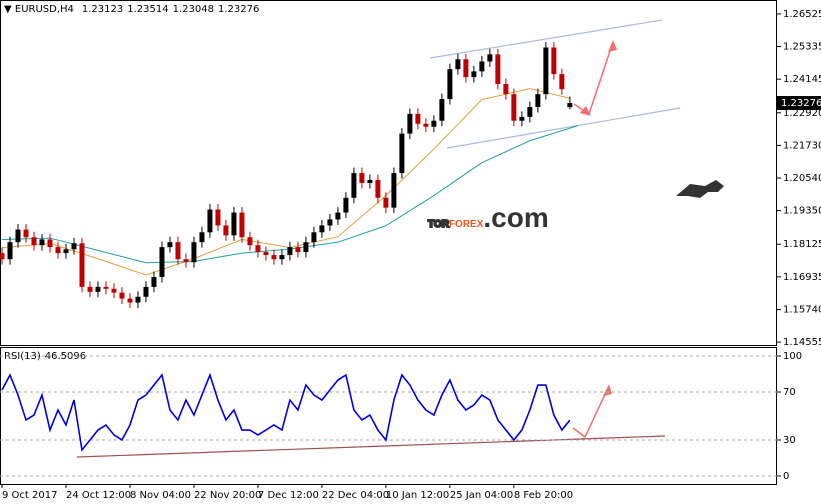 Image resolution: width=821 pixels, height=504 pixels. What do you see at coordinates (802, 211) in the screenshot?
I see `y-tick-label: 1.19350` at bounding box center [802, 211].